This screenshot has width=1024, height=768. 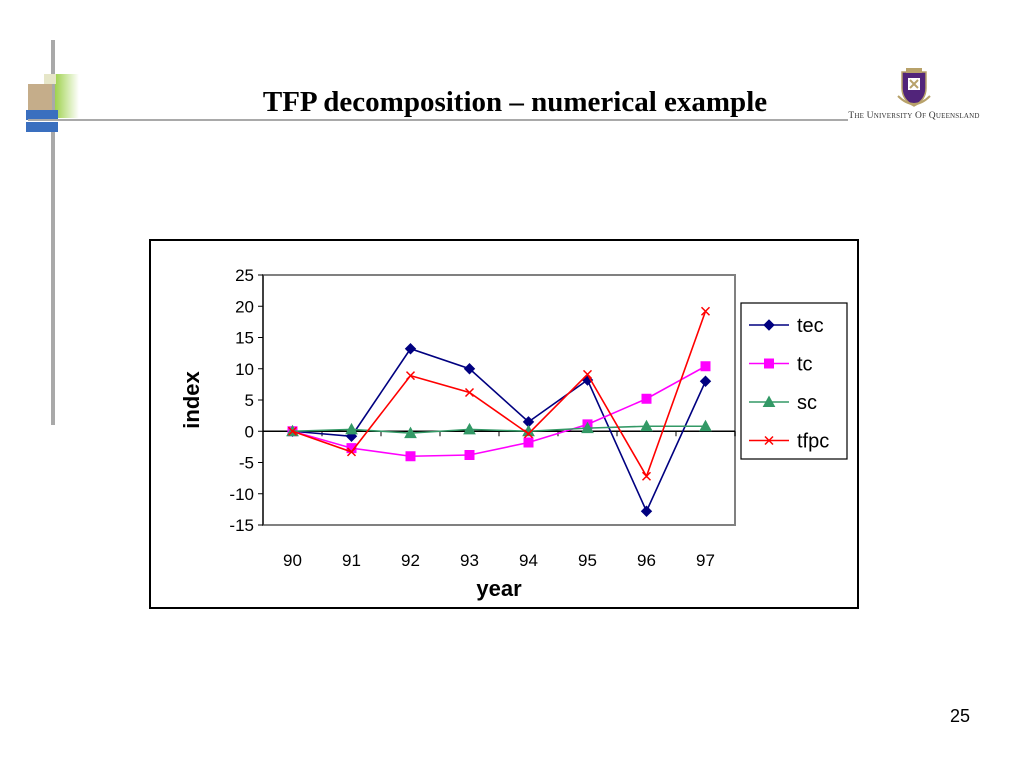 What do you see at coordinates (769, 440) in the screenshot?
I see `legend-marker-tfpc` at bounding box center [769, 440].